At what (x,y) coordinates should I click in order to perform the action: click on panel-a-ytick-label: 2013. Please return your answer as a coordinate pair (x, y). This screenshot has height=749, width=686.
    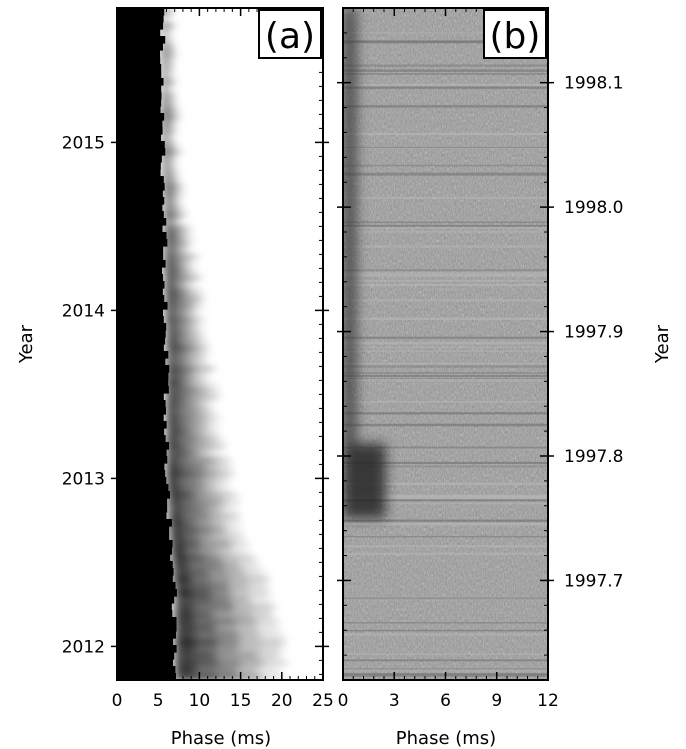
    Looking at the image, I should click on (83, 479).